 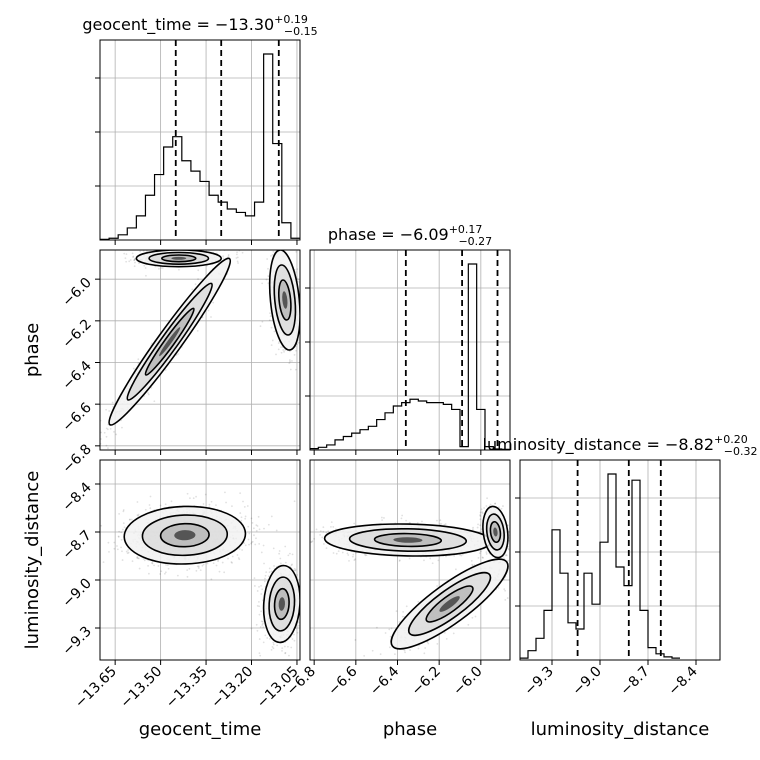 What do you see at coordinates (410, 729) in the screenshot?
I see `x-axis-label-phase: phase` at bounding box center [410, 729].